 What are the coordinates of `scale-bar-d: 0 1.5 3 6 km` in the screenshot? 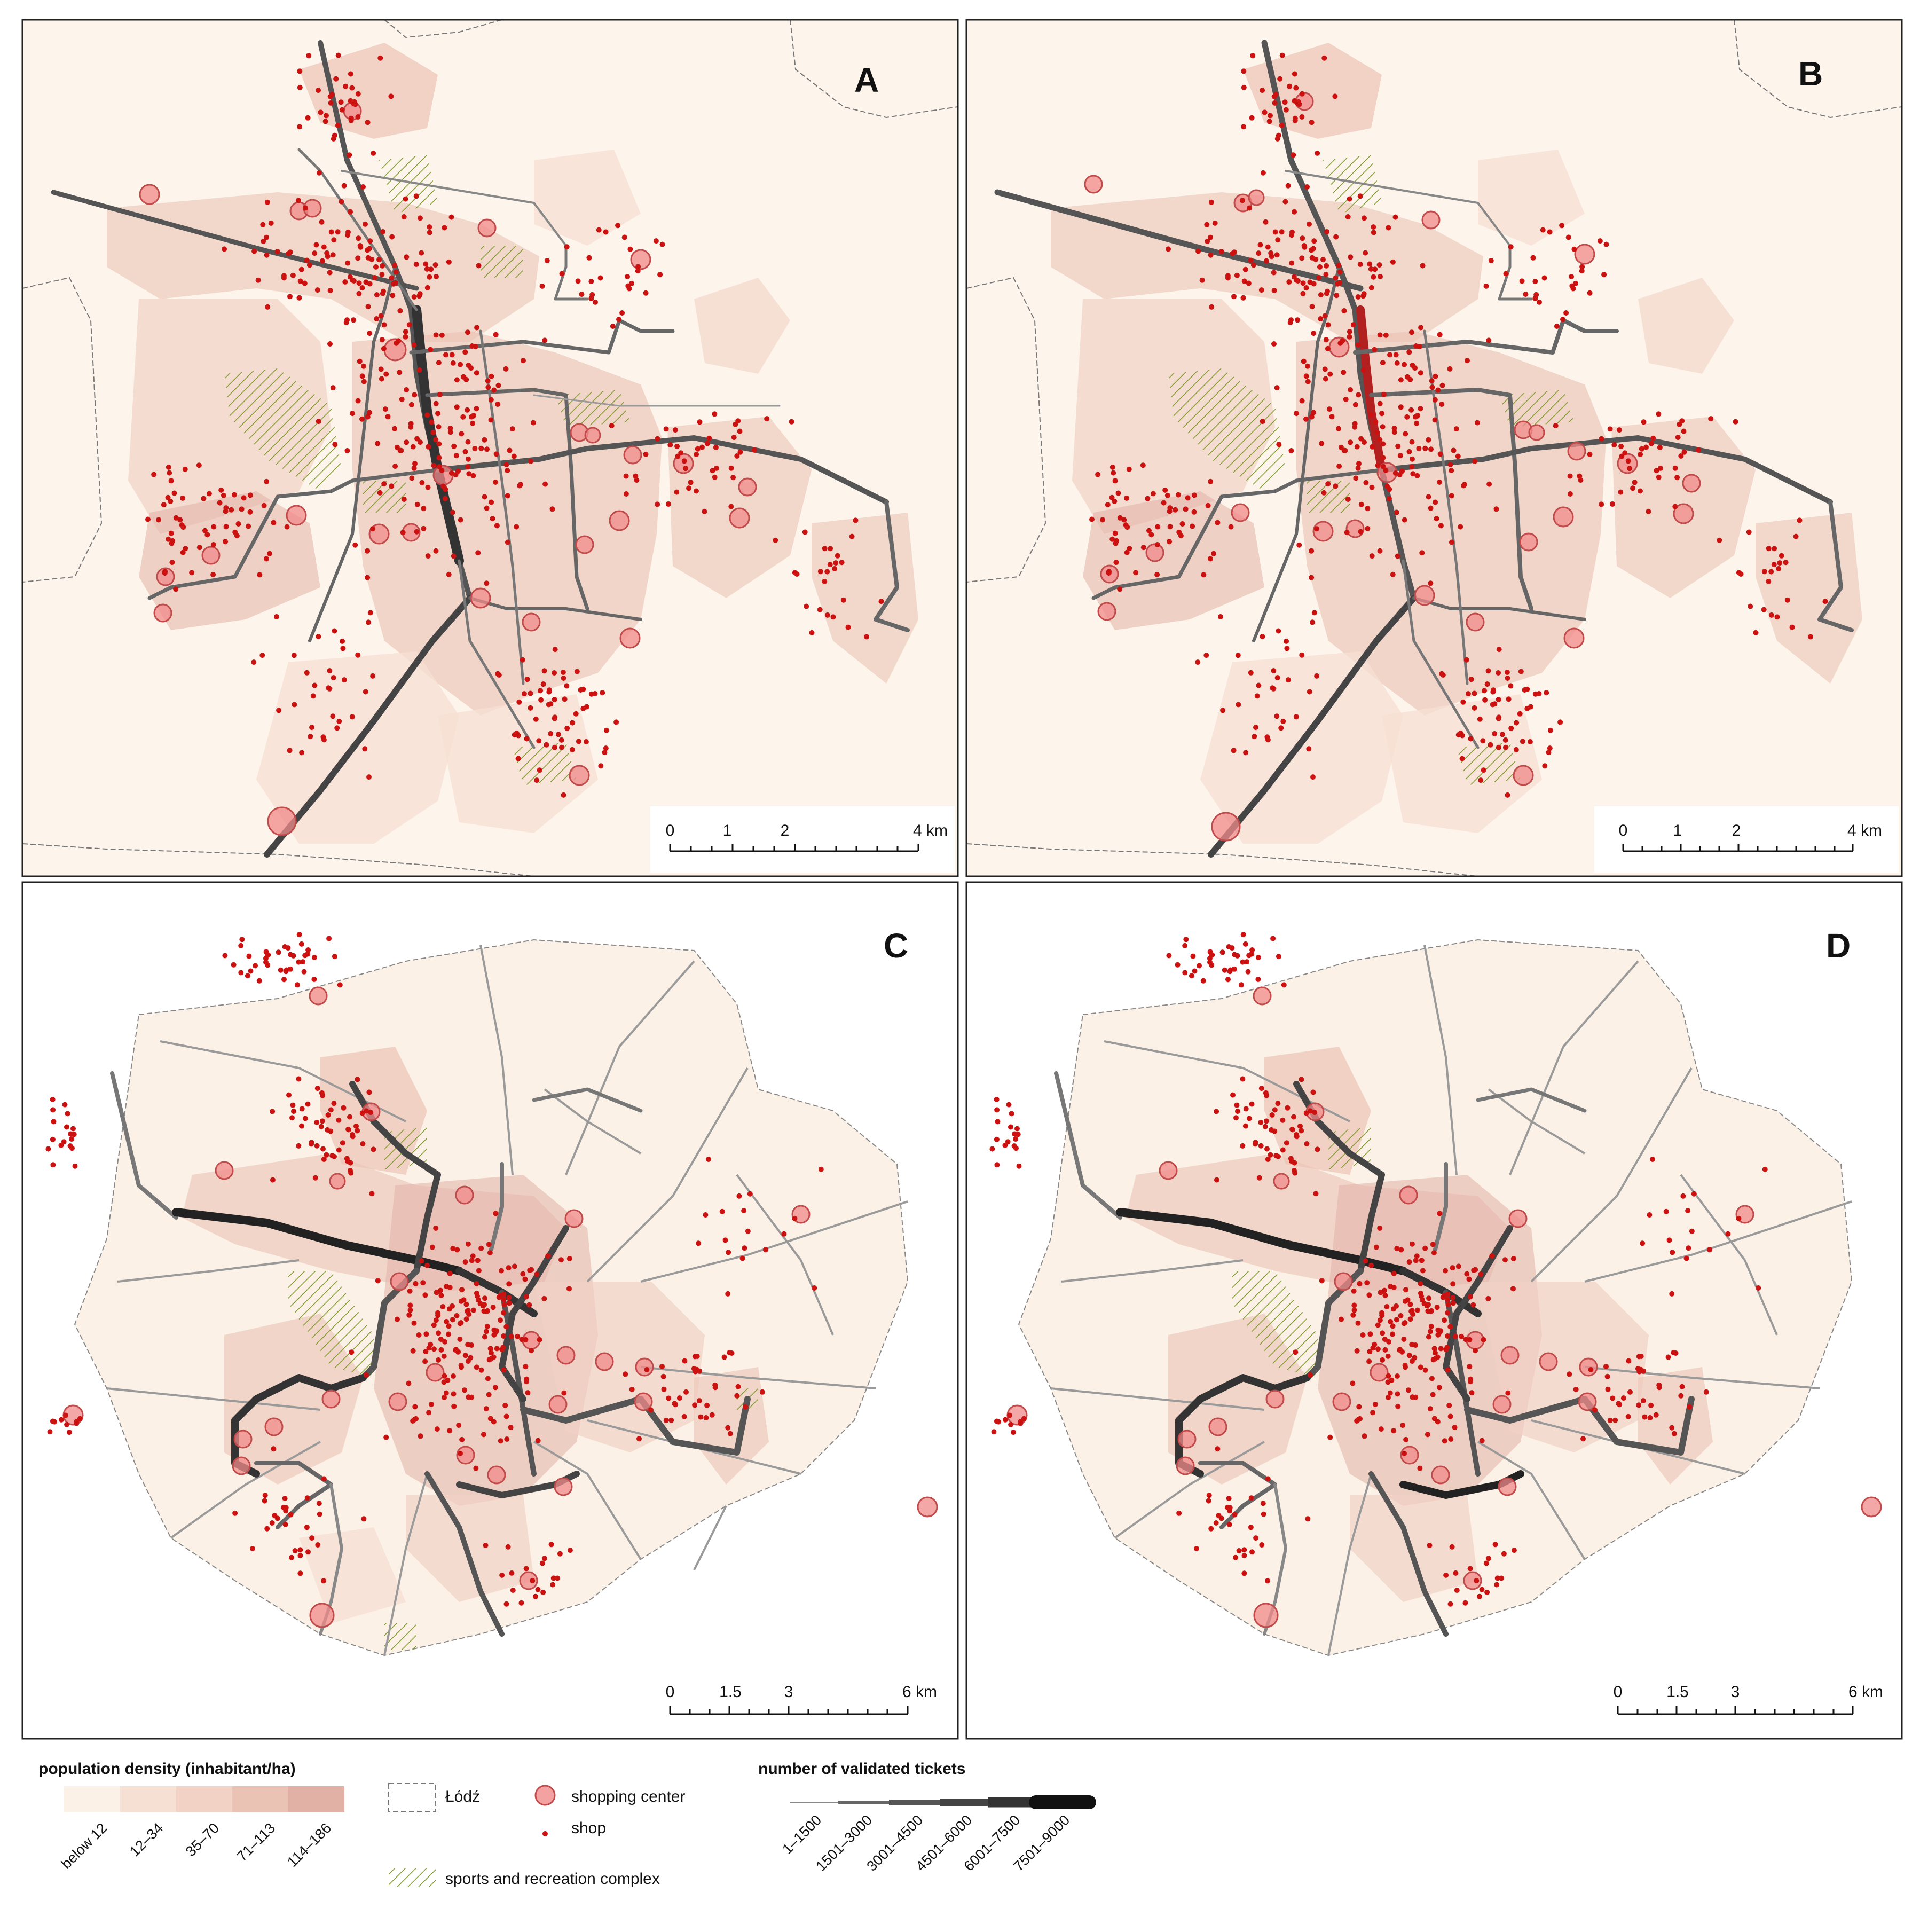 It's located at (1748, 1699).